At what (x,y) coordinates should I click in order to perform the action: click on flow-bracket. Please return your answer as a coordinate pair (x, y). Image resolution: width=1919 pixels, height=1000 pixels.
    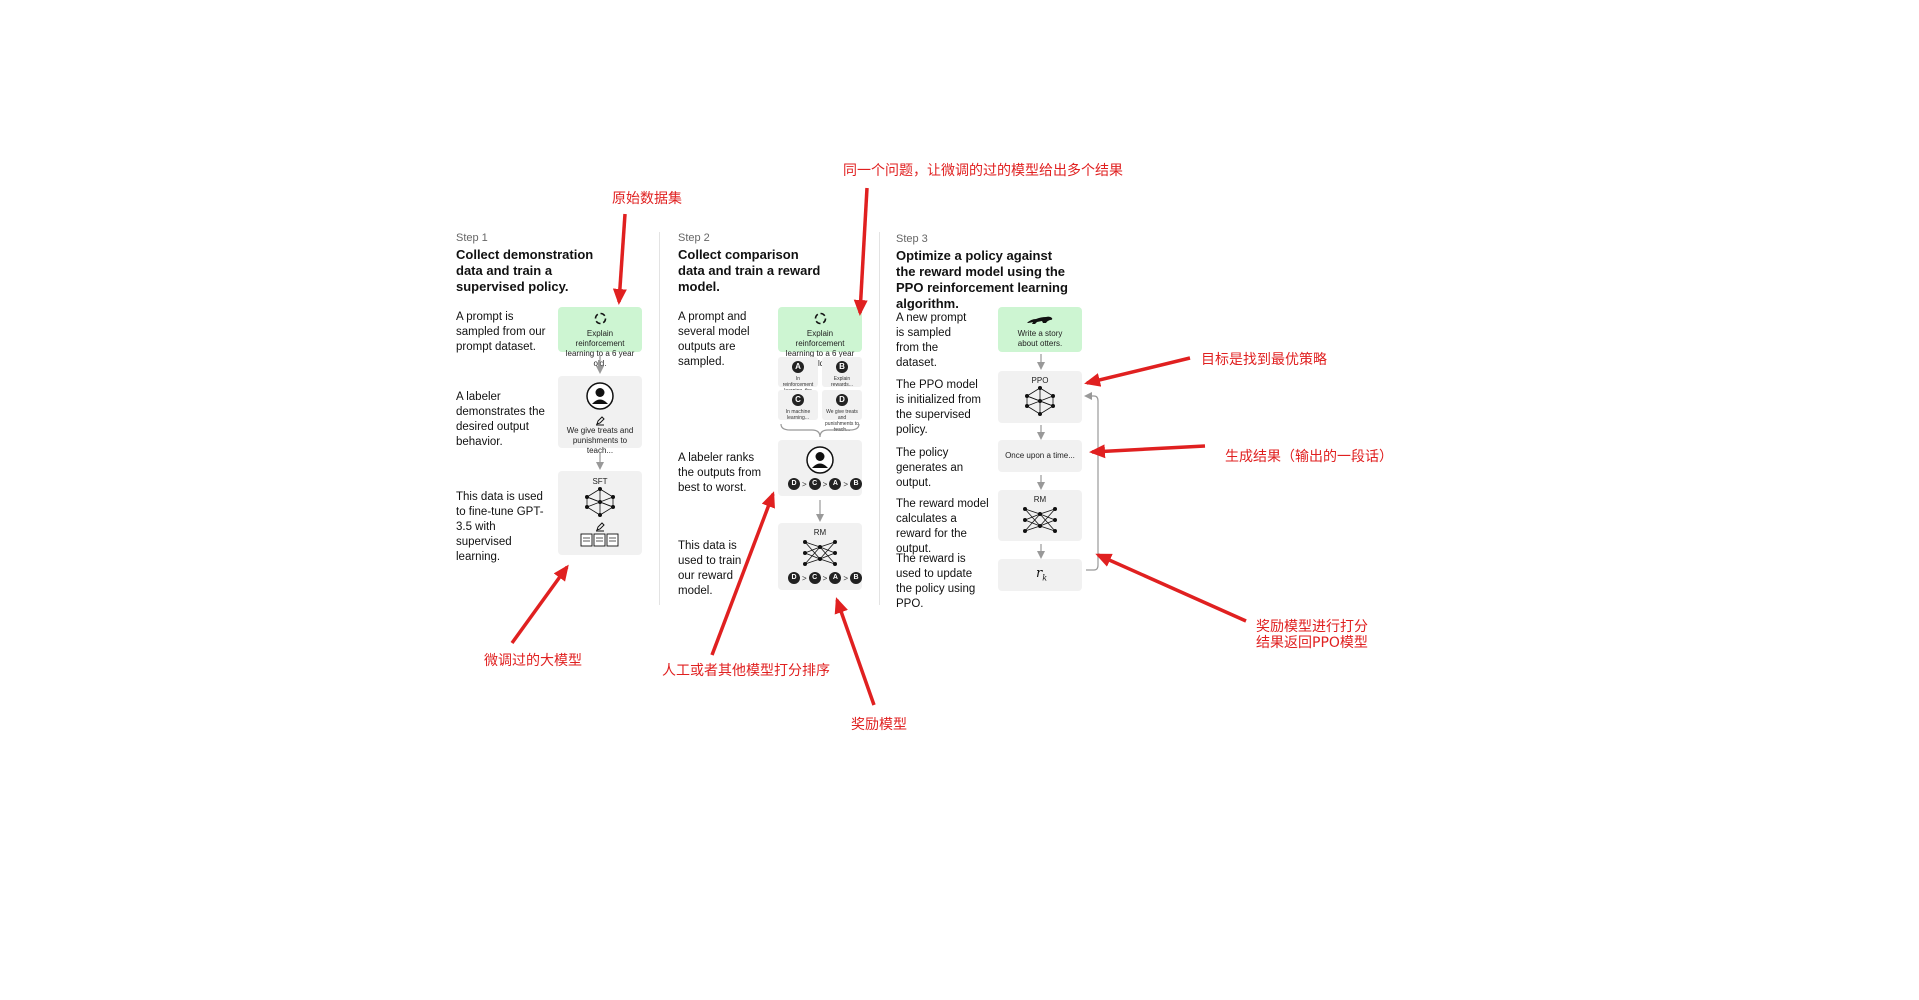
    Looking at the image, I should click on (820, 430).